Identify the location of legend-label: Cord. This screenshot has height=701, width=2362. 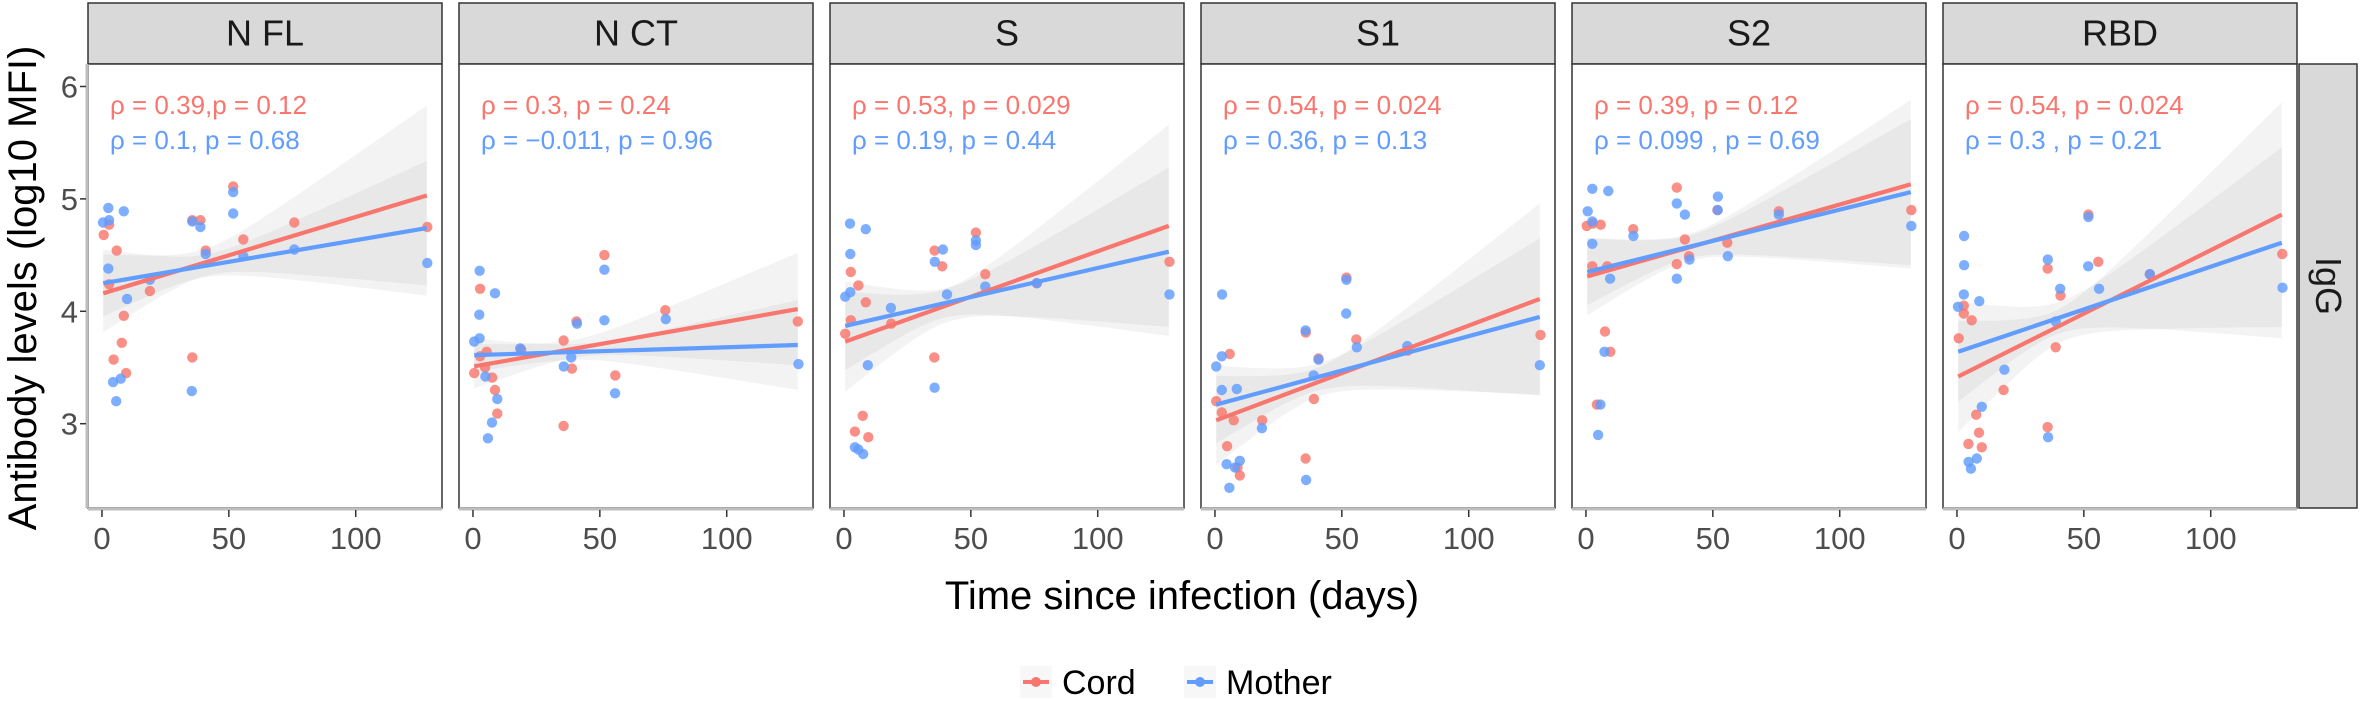
(1099, 682).